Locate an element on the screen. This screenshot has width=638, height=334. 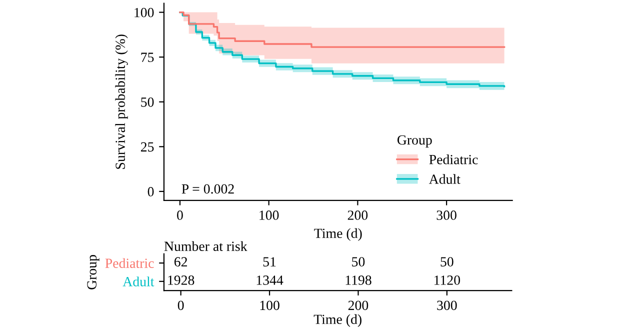
legend-label: Pediatric is located at coordinates (453, 159).